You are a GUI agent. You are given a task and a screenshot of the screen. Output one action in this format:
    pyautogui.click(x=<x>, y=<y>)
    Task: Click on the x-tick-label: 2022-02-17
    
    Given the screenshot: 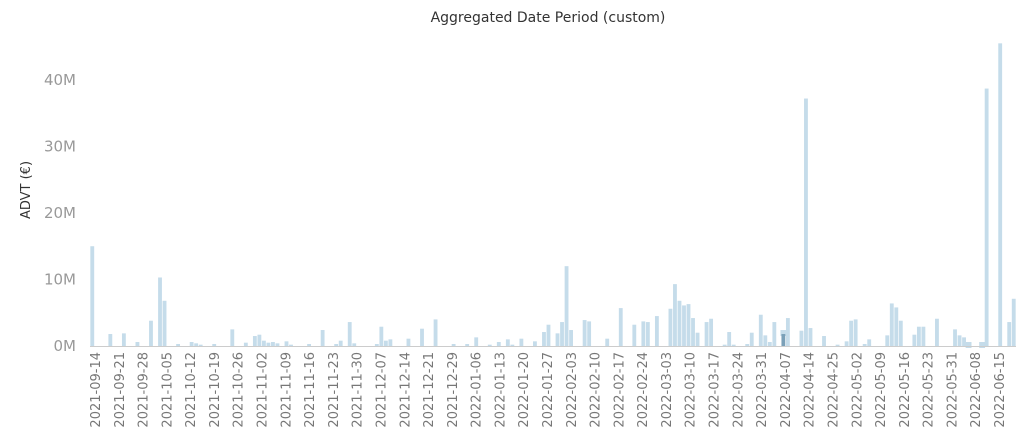 What is the action you would take?
    pyautogui.click(x=619, y=390)
    